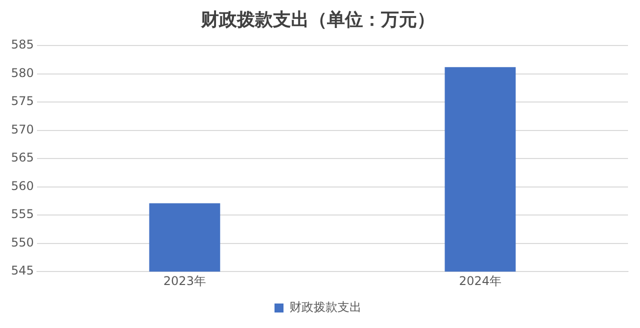 The height and width of the screenshot is (328, 640). I want to click on y-tick-label: 575, so click(22, 101).